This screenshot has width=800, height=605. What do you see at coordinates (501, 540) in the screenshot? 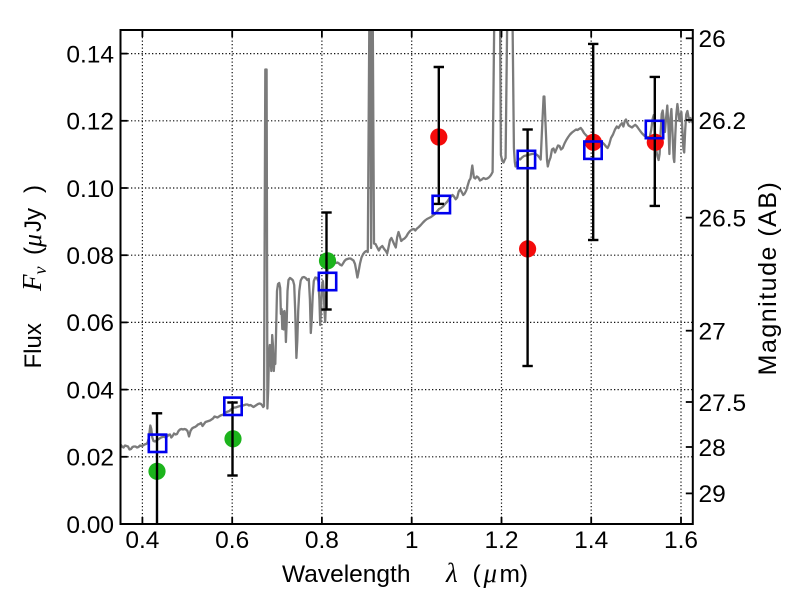
I see `svg-text: 1.2` at bounding box center [501, 540].